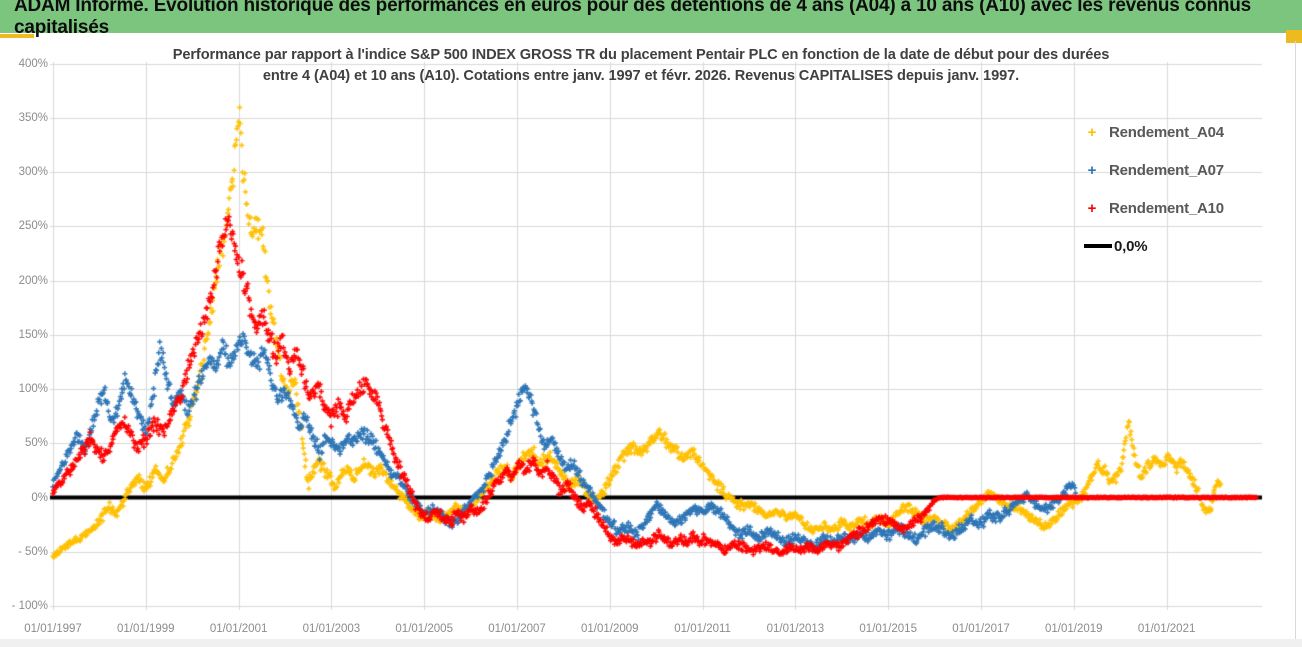 The height and width of the screenshot is (647, 1302). Describe the element at coordinates (1166, 208) in the screenshot. I see `legend-label: Rendement_A10` at that location.